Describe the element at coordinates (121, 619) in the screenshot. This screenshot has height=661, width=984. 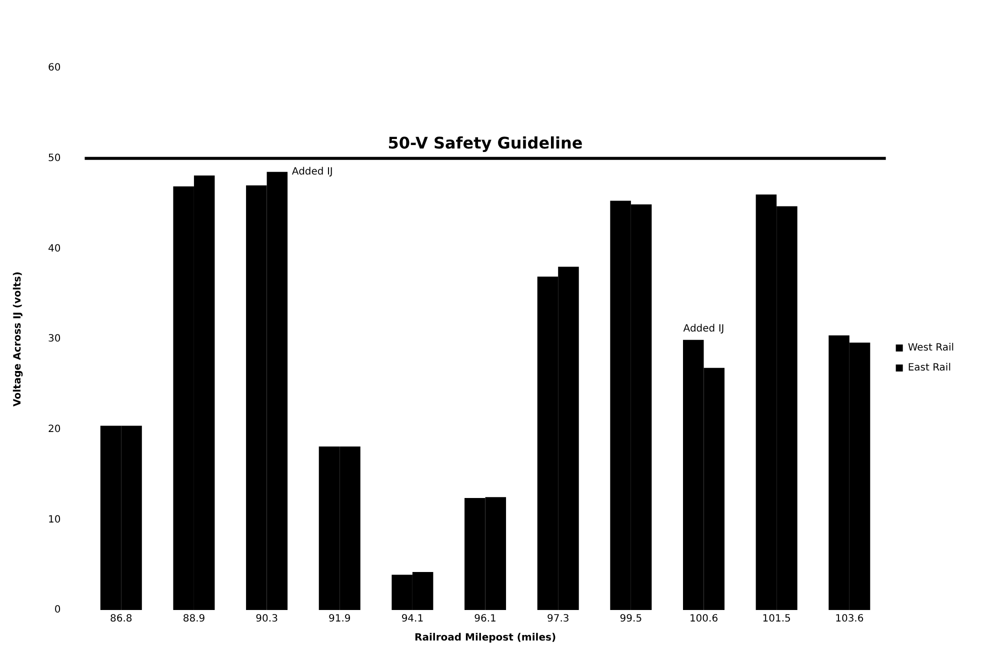
I see `x-tick-label: 86.8` at that location.